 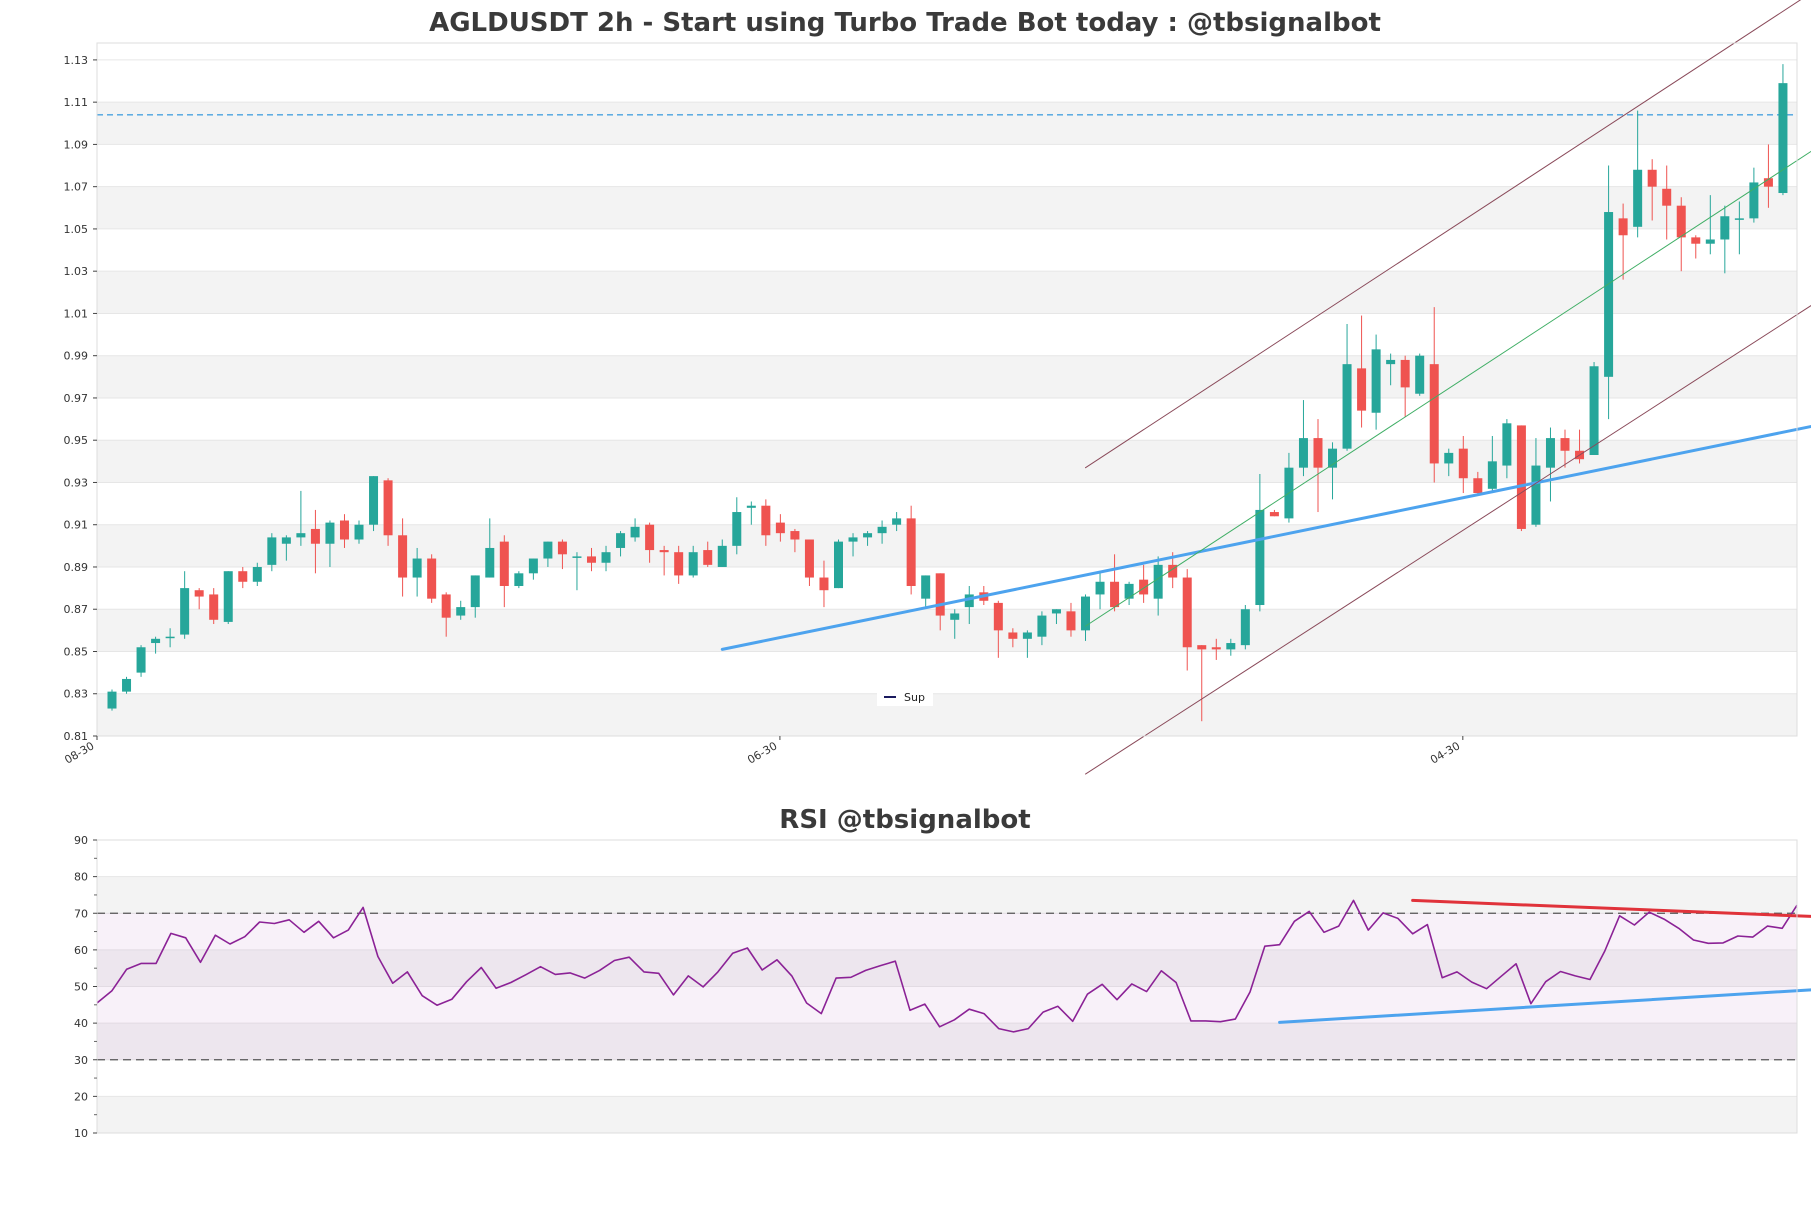 What do you see at coordinates (76, 60) in the screenshot?
I see `y-tick-label: 1.13` at bounding box center [76, 60].